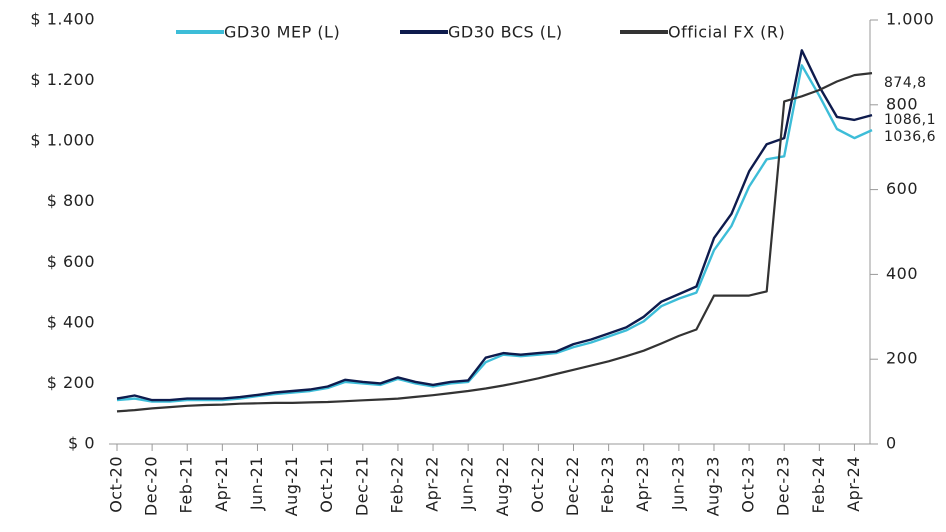  I want to click on y2-tick-label: 200, so click(902, 358).